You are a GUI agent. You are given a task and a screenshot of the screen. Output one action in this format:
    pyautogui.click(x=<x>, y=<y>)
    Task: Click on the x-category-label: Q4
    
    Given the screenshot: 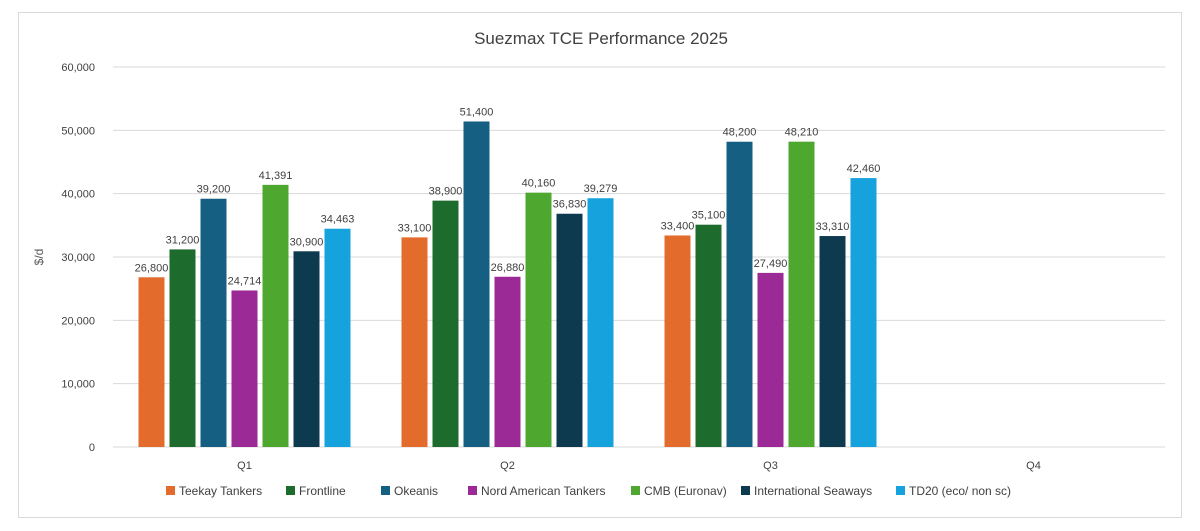 What is the action you would take?
    pyautogui.click(x=1033, y=466)
    